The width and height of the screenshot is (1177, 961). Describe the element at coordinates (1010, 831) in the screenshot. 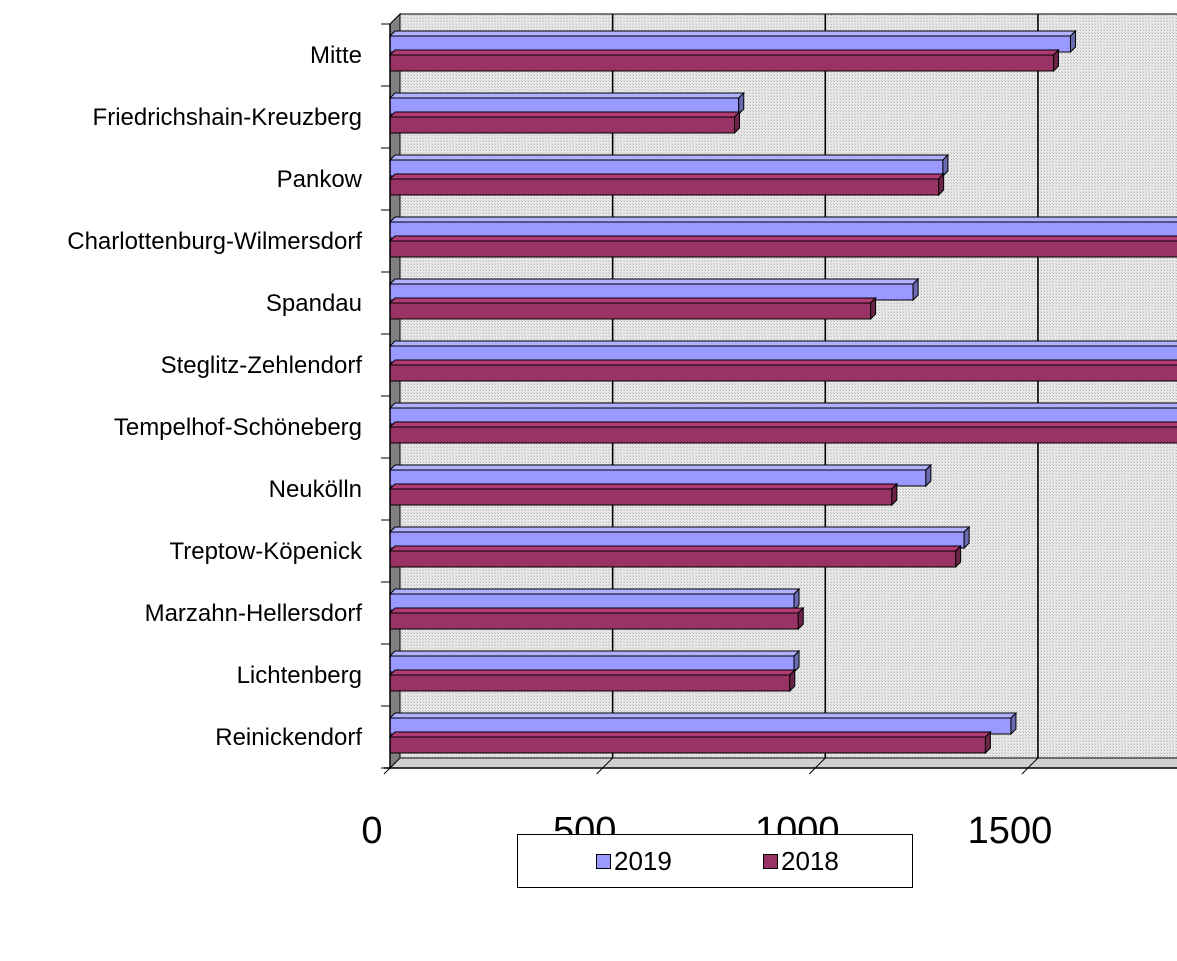

I see `x-tick-label: 1500` at that location.